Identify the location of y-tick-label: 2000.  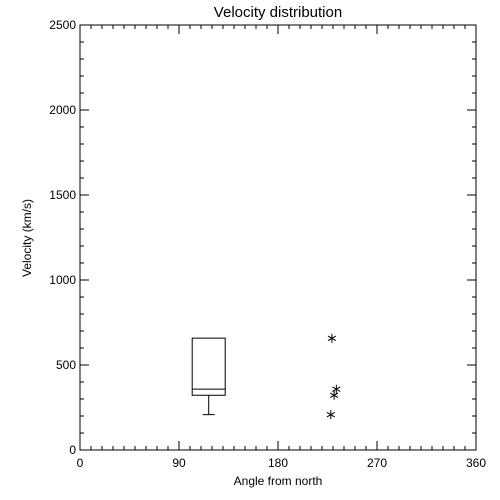
(62, 110).